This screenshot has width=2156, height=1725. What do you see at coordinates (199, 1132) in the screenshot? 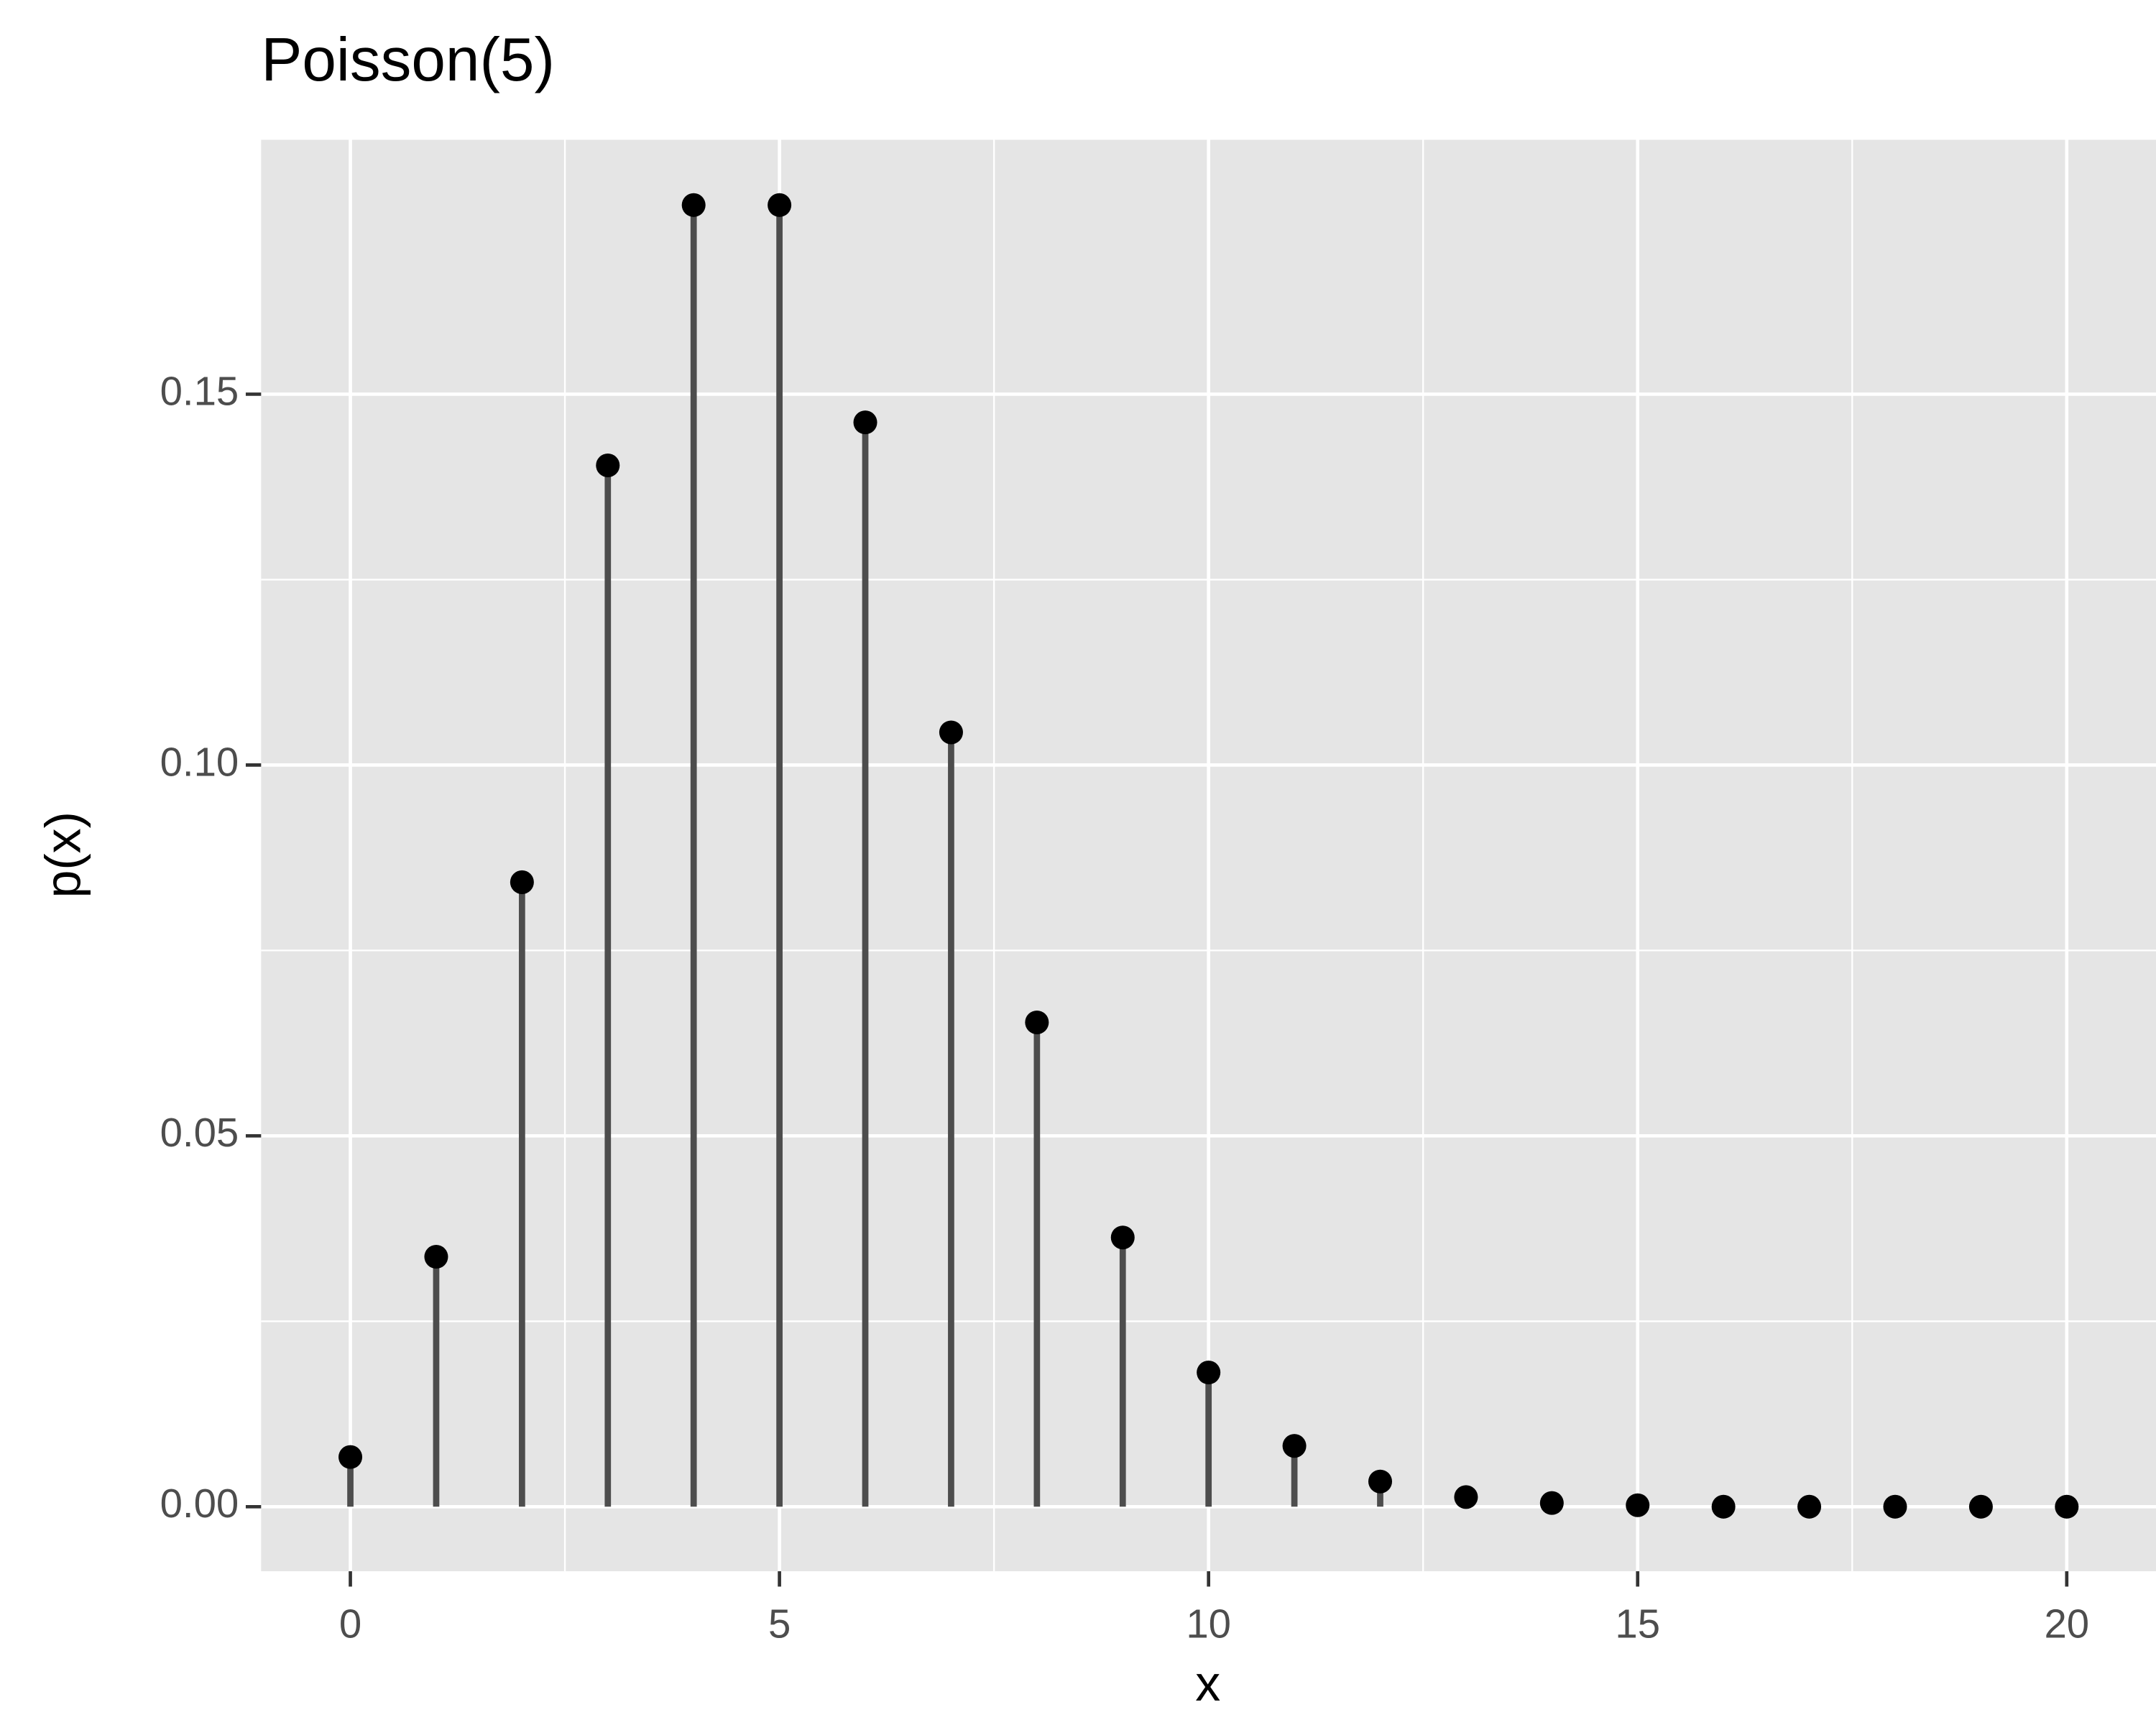
I see `y-tick-label: 0.05` at bounding box center [199, 1132].